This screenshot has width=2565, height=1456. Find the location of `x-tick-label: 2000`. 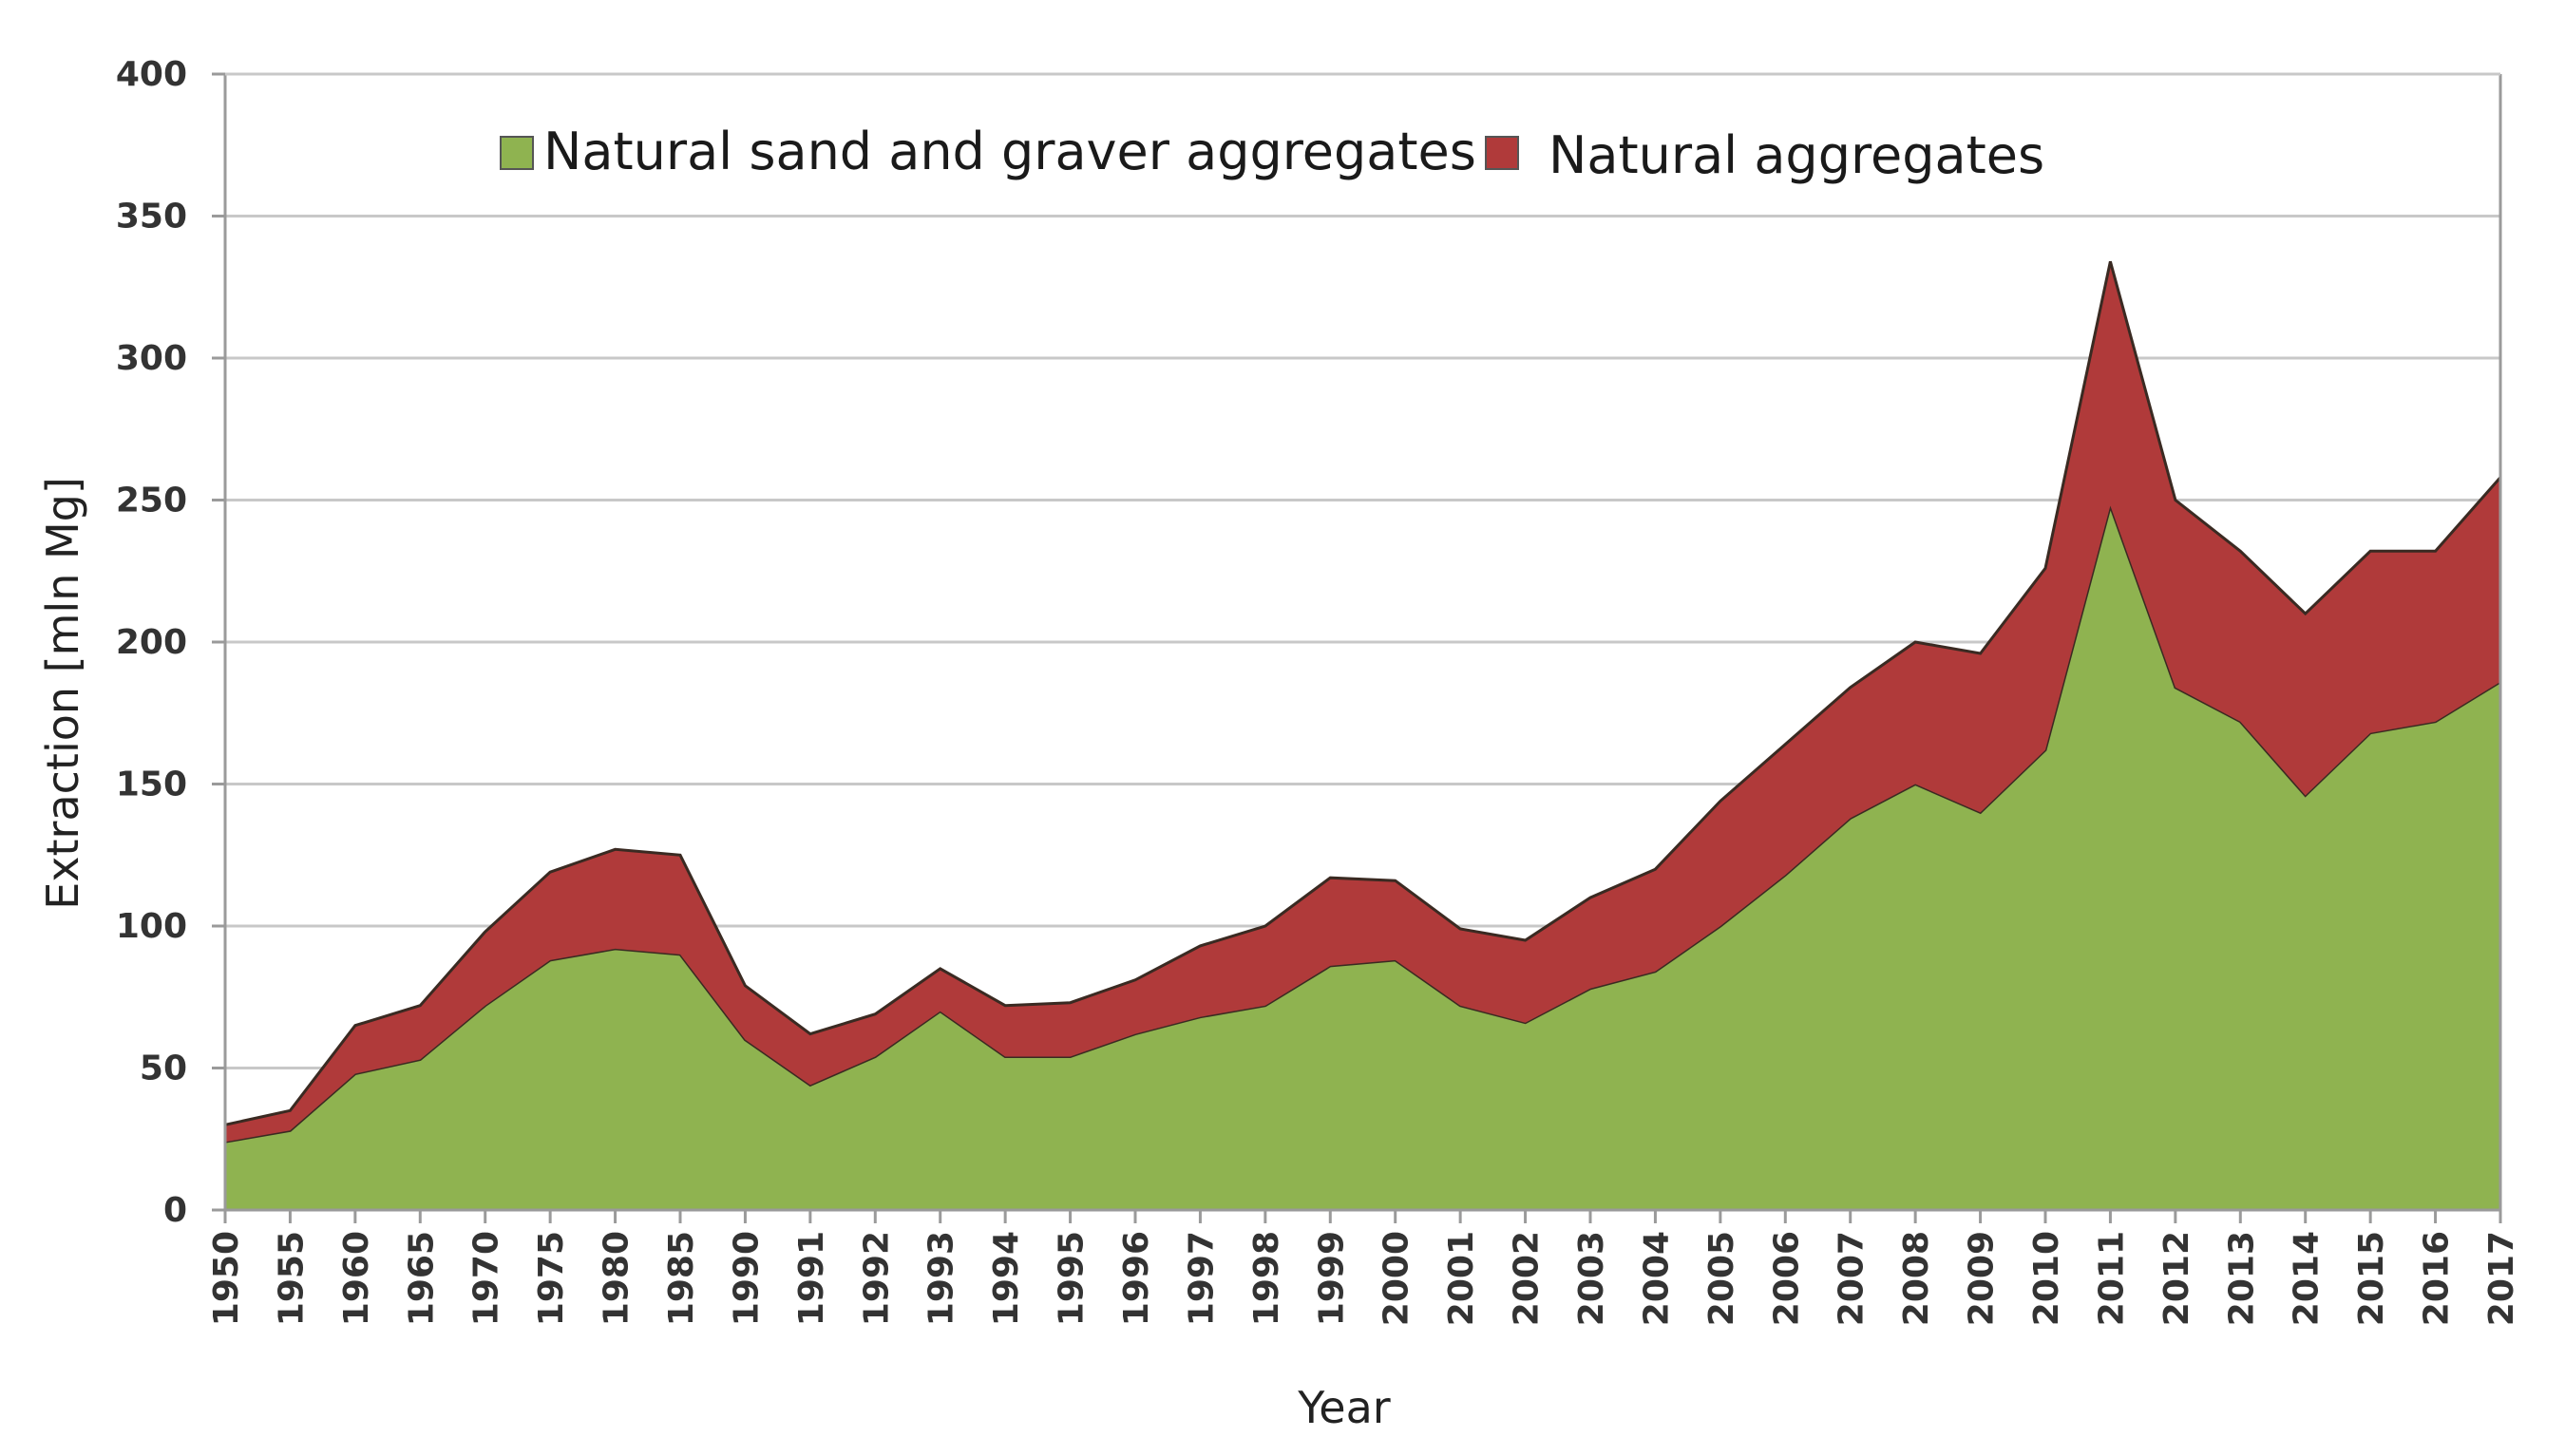

x-tick-label: 2000 is located at coordinates (1397, 1278).